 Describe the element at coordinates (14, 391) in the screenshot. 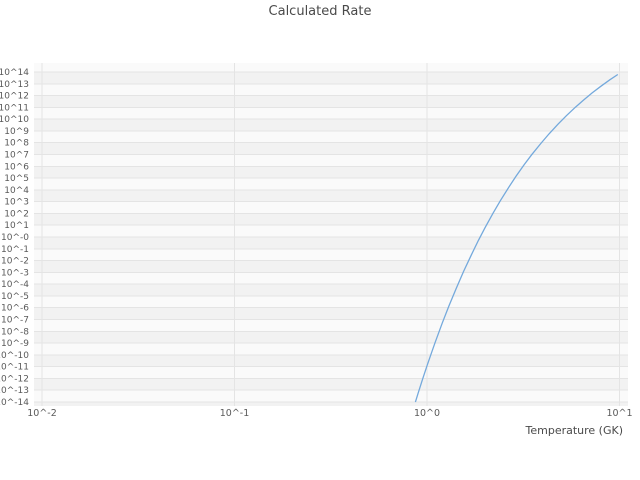

I see `y-tick-label: 10^-13` at that location.